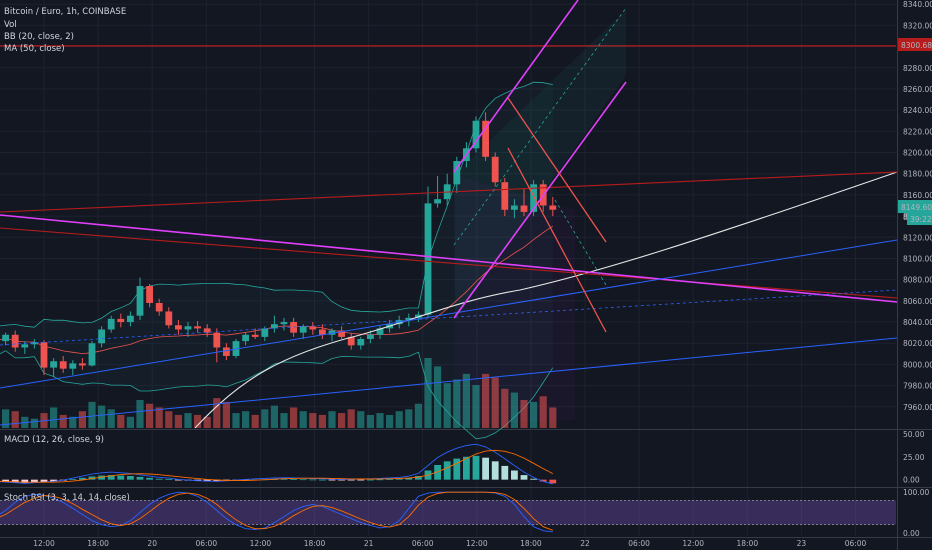 This screenshot has height=550, width=932. I want to click on red-trendline-lower, so click(449, 263).